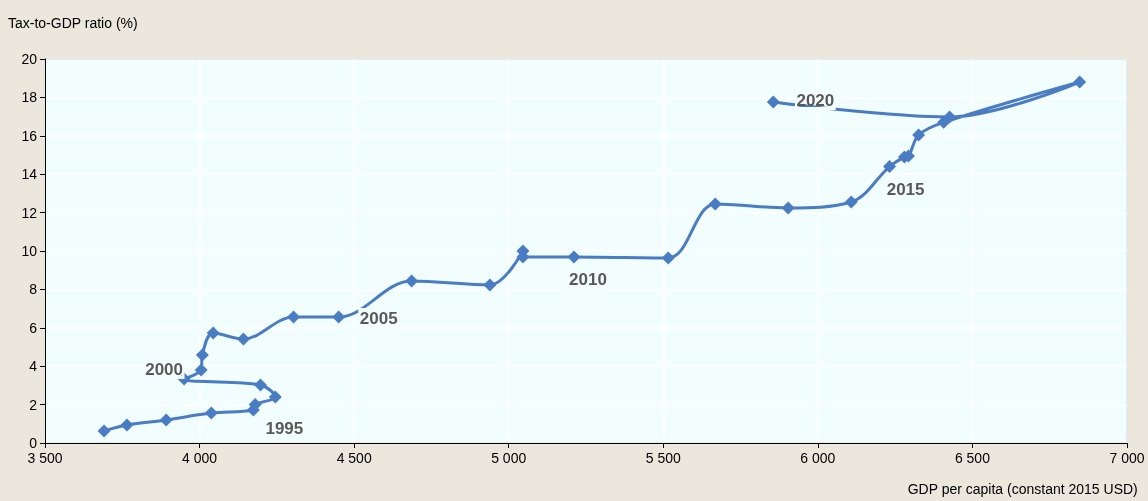 The image size is (1148, 501). Describe the element at coordinates (1127, 458) in the screenshot. I see `x-tick-label: 7 000` at that location.